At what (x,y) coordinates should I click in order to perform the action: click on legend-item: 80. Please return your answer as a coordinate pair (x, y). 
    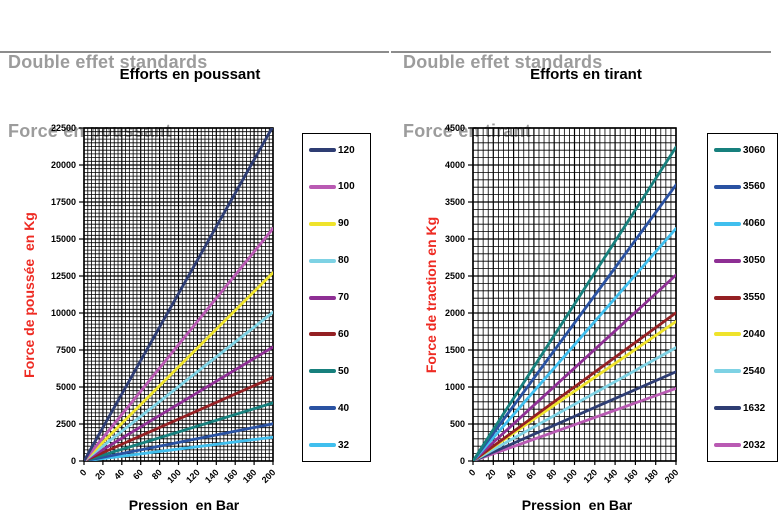
    Looking at the image, I should click on (339, 261).